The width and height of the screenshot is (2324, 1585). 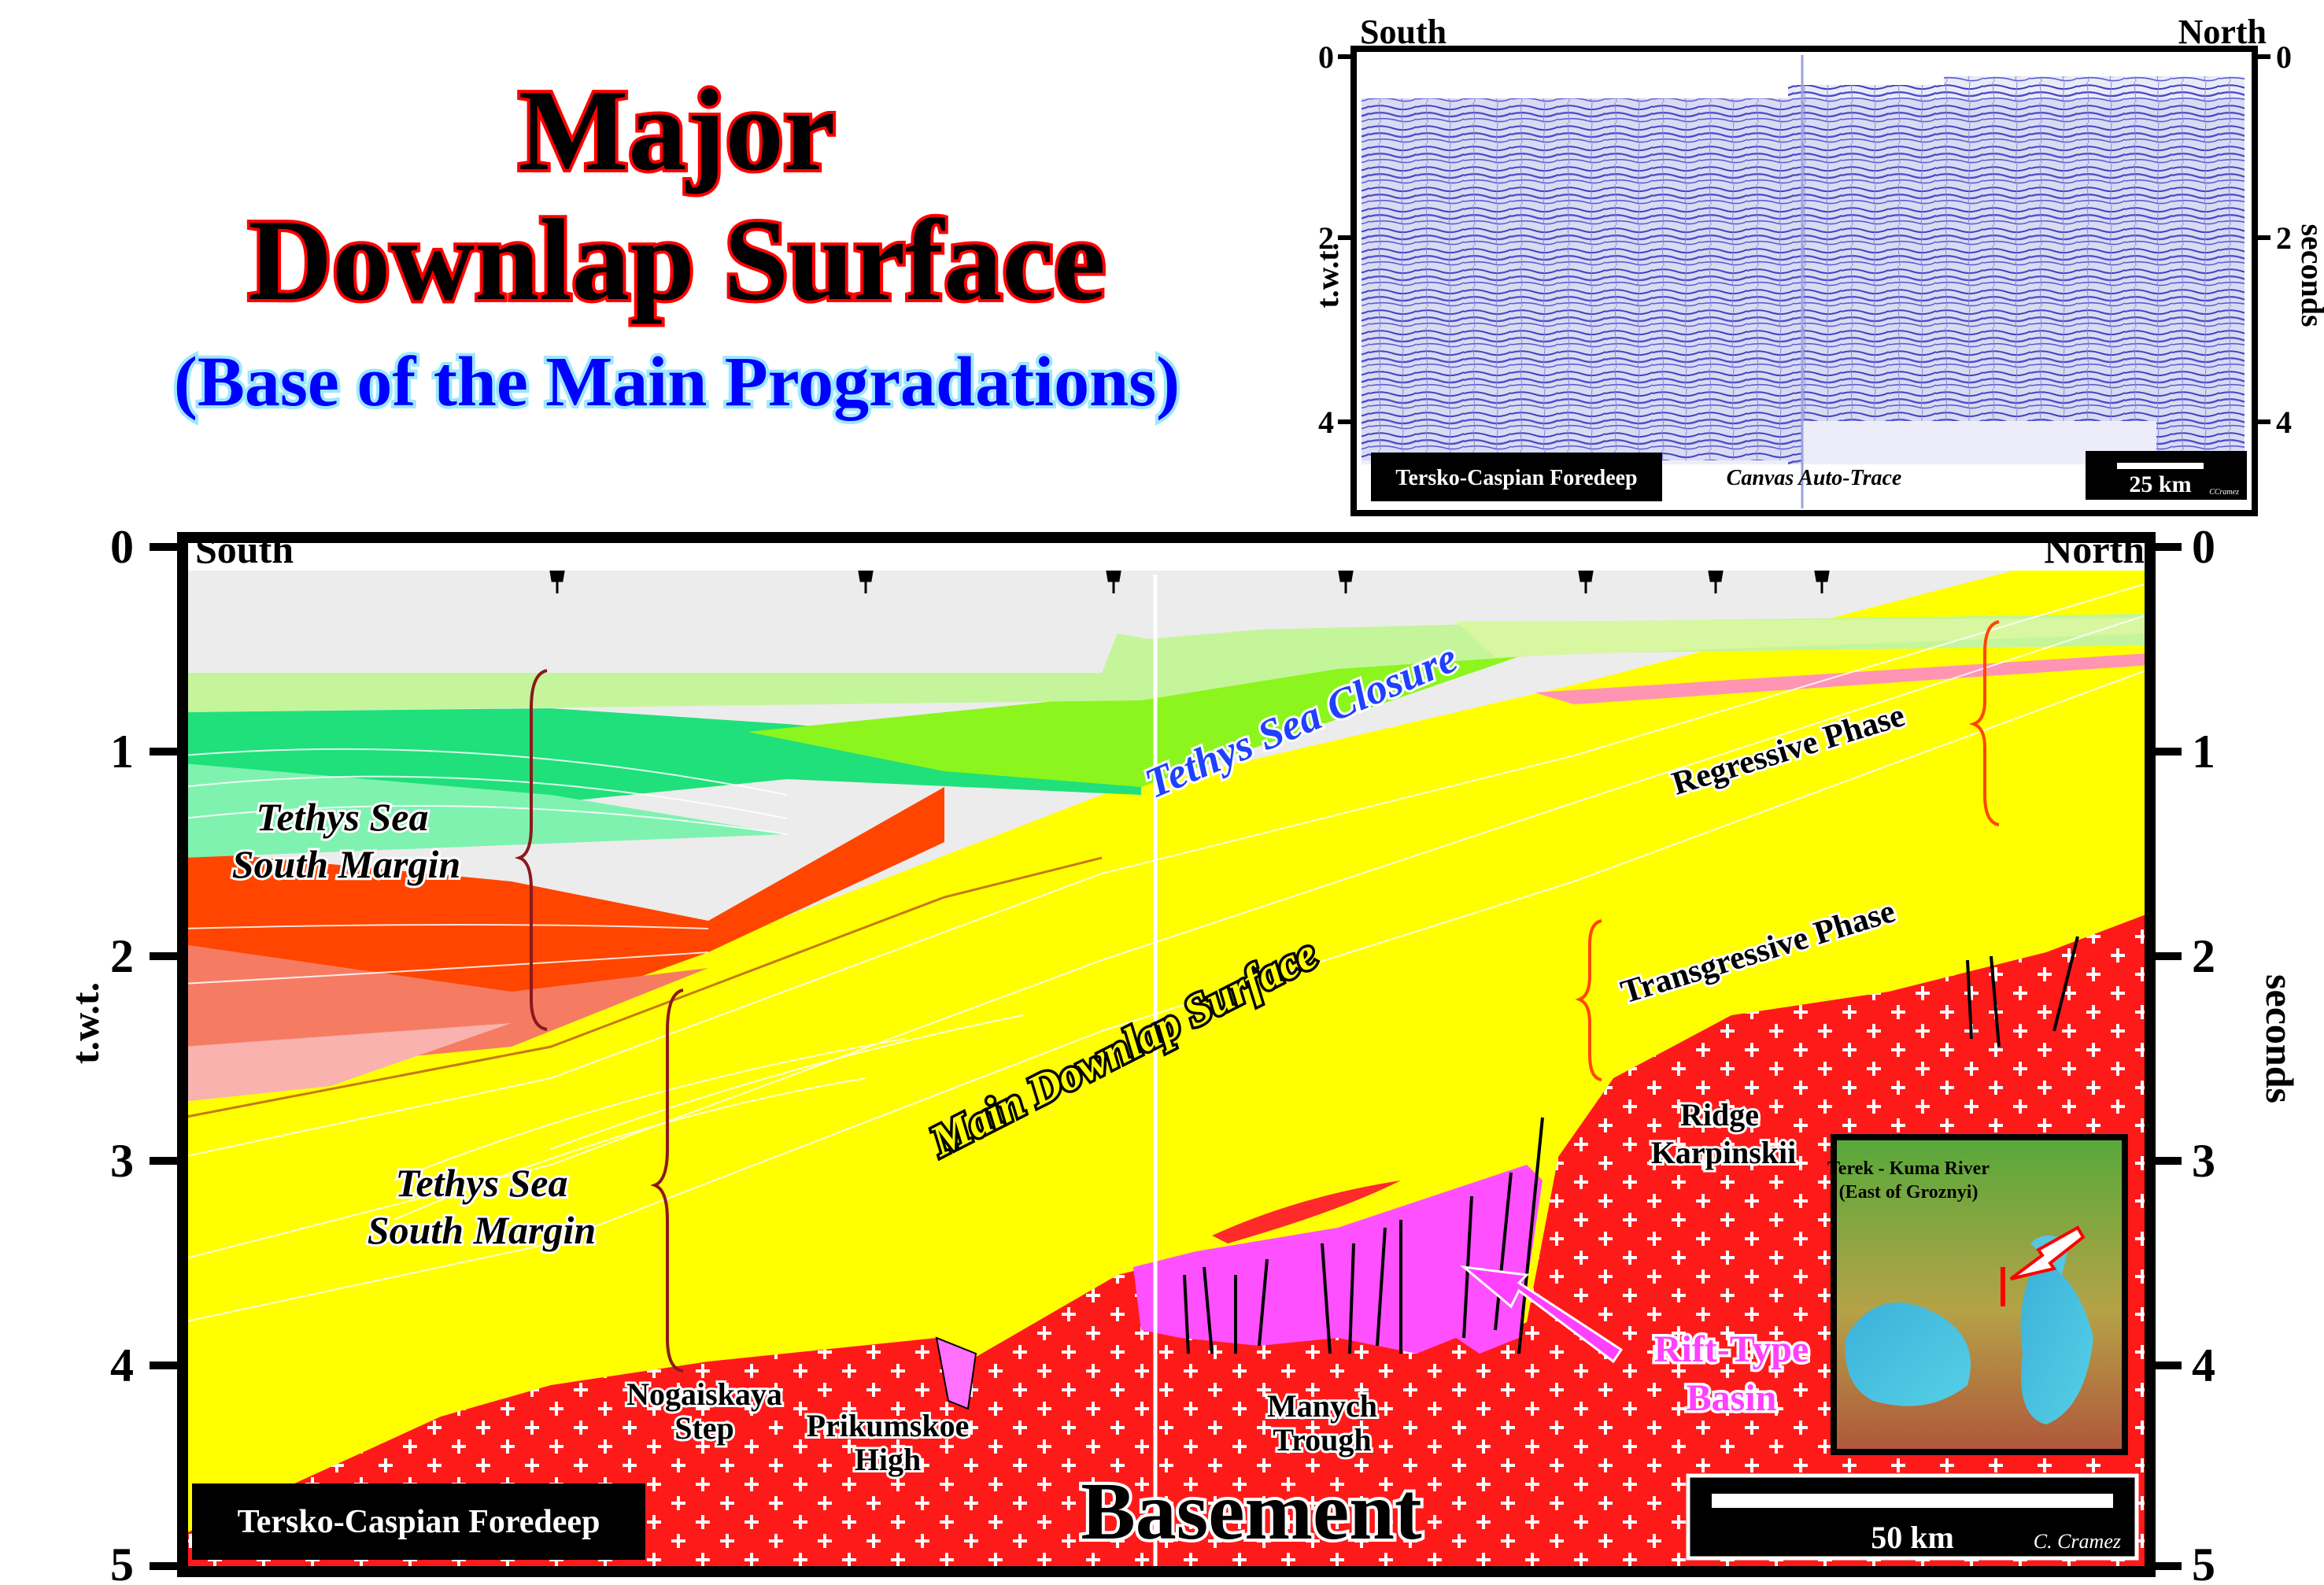 What do you see at coordinates (888, 1425) in the screenshot?
I see `label-prikumskoe-1: Prikumskoe` at bounding box center [888, 1425].